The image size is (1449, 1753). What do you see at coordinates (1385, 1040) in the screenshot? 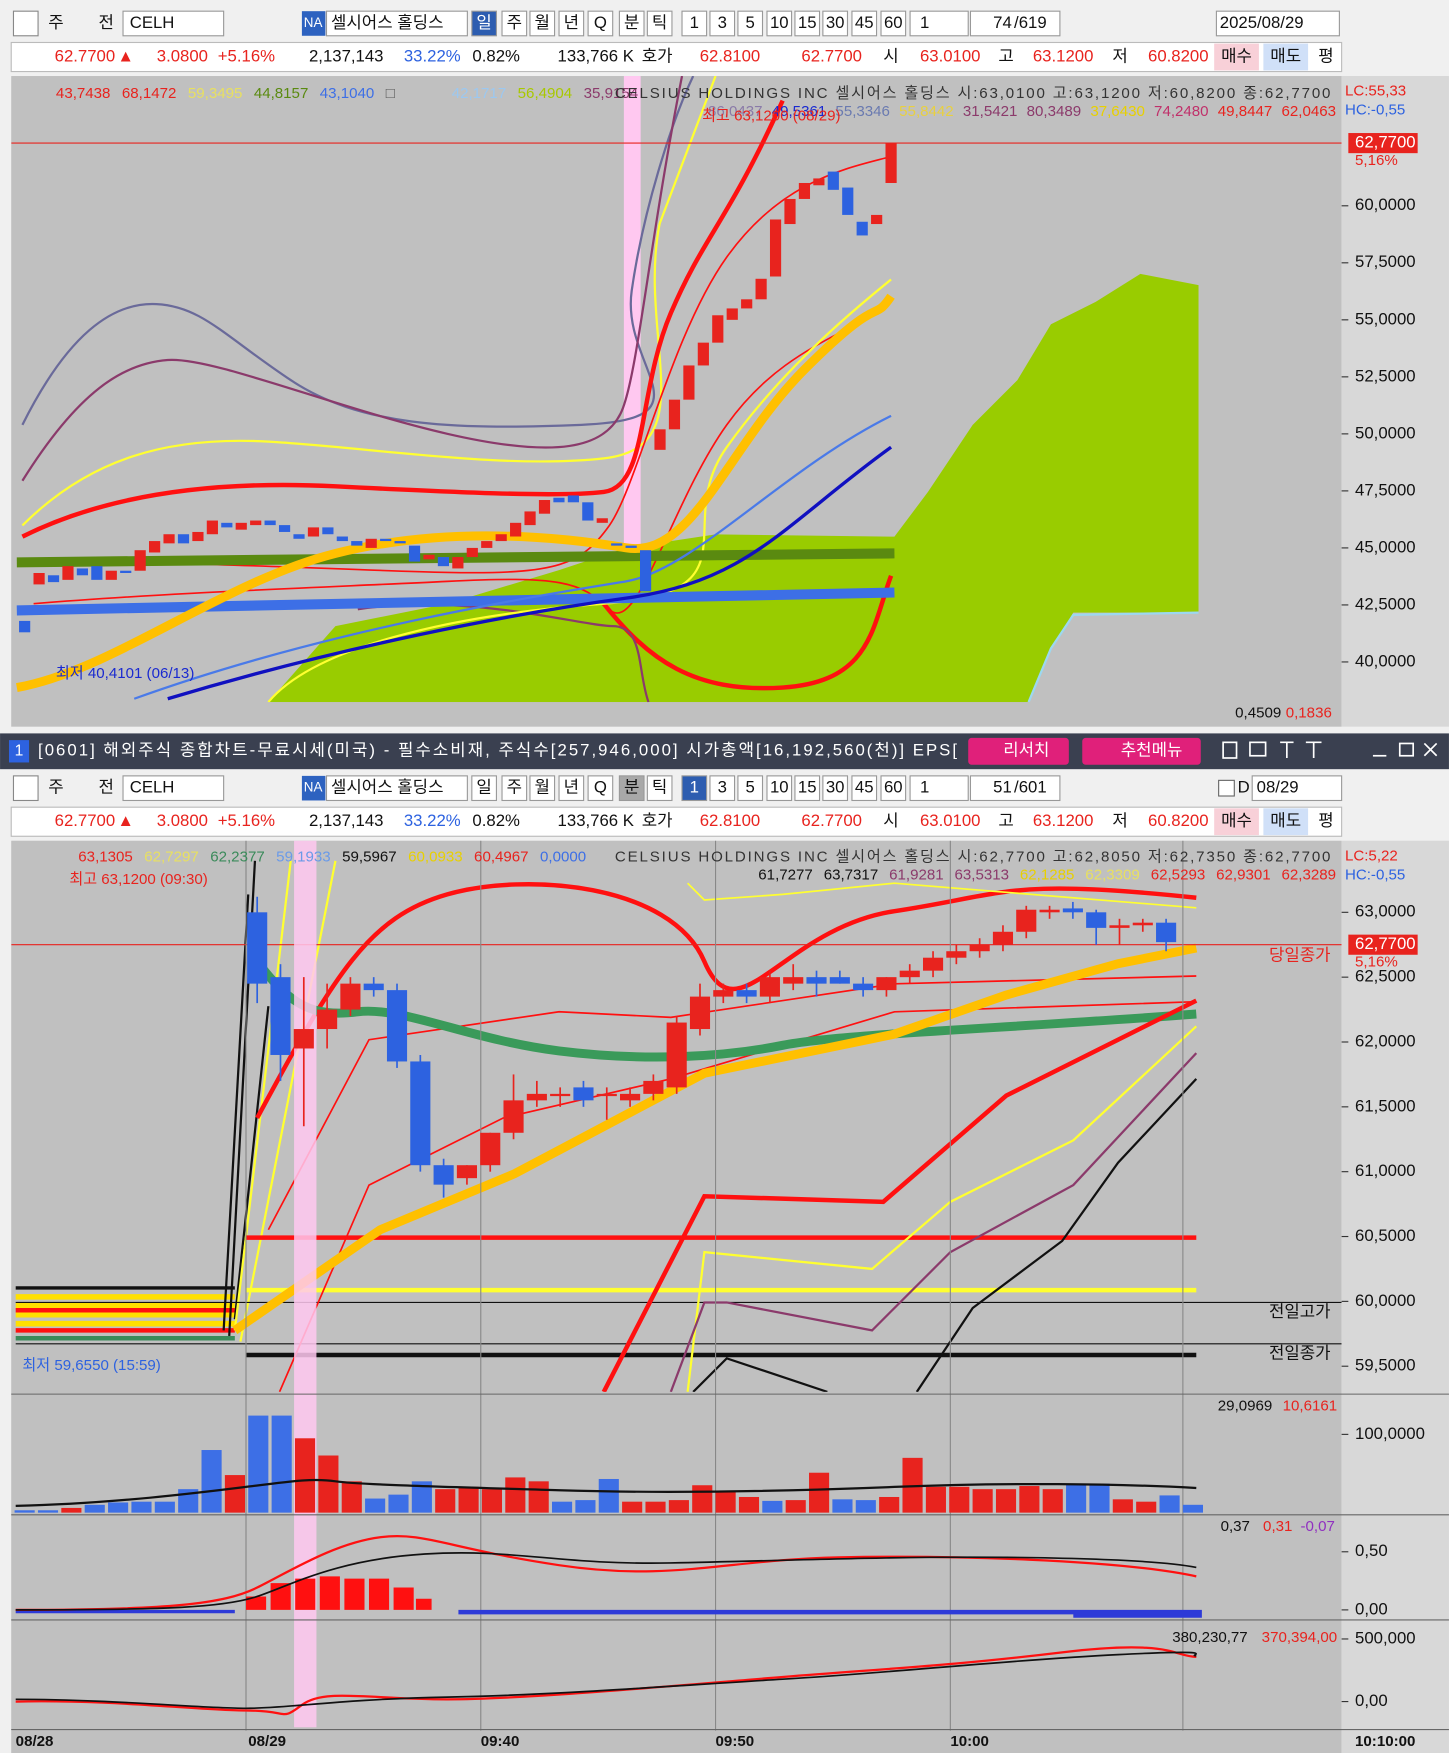
I see `y-tick-label: 62,0000` at bounding box center [1385, 1040].